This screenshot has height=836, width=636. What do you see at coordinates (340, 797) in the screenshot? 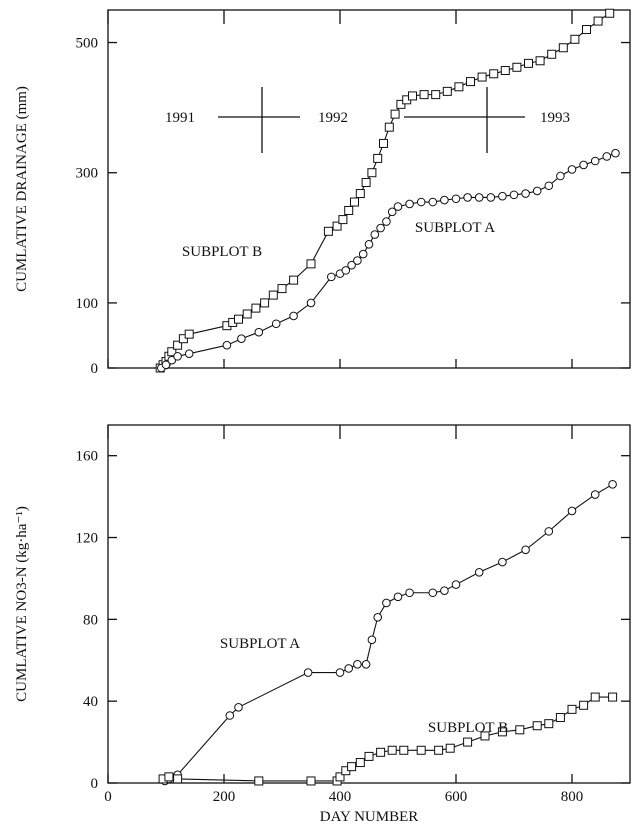
I see `x-tick-label: 400` at bounding box center [340, 797].